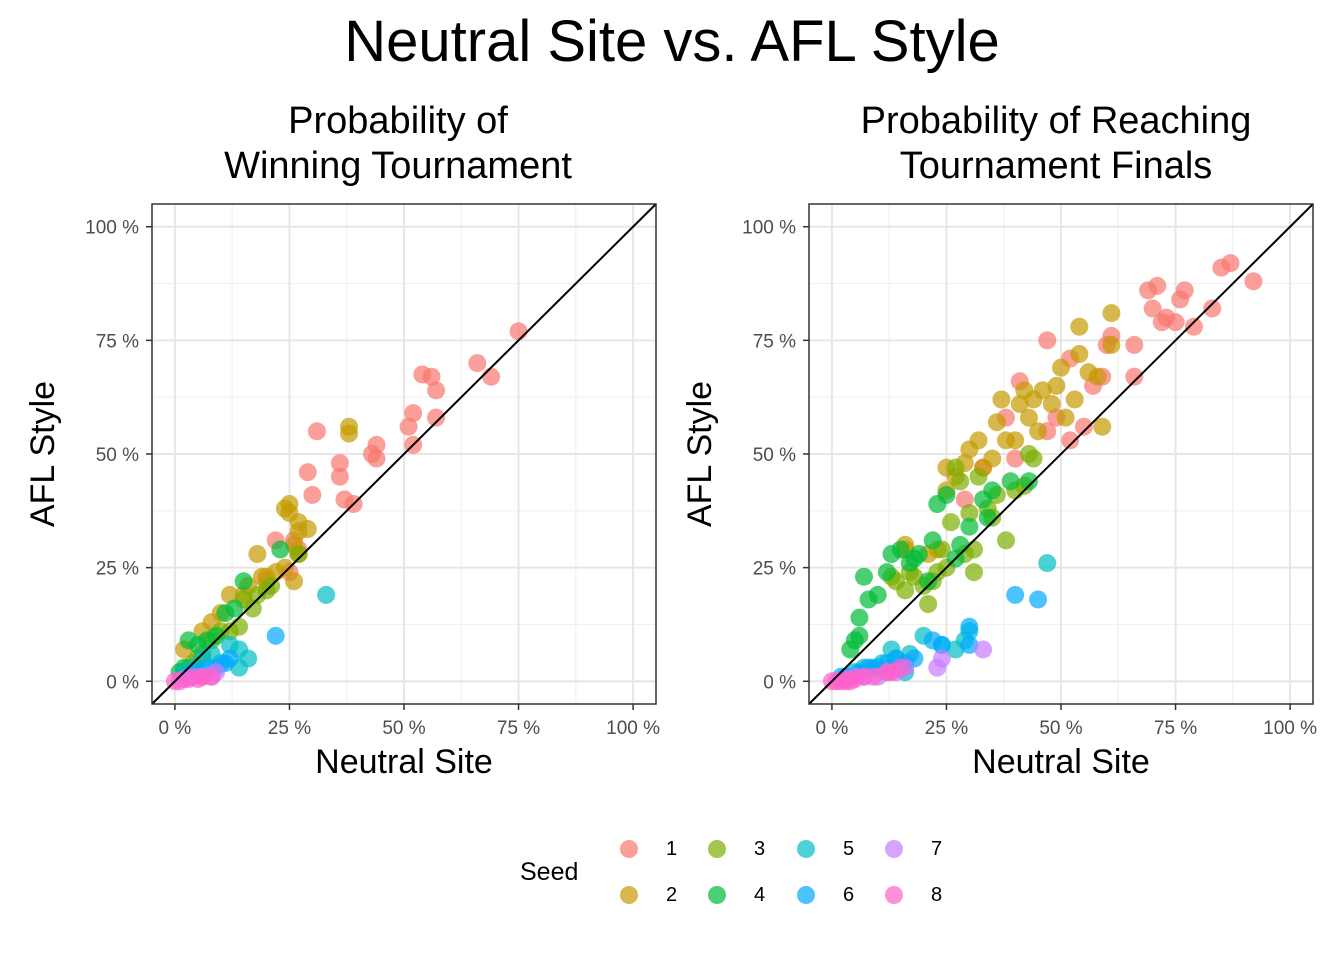 The width and height of the screenshot is (1344, 960). Describe the element at coordinates (112, 228) in the screenshot. I see `y-tick-label: 100 %` at that location.